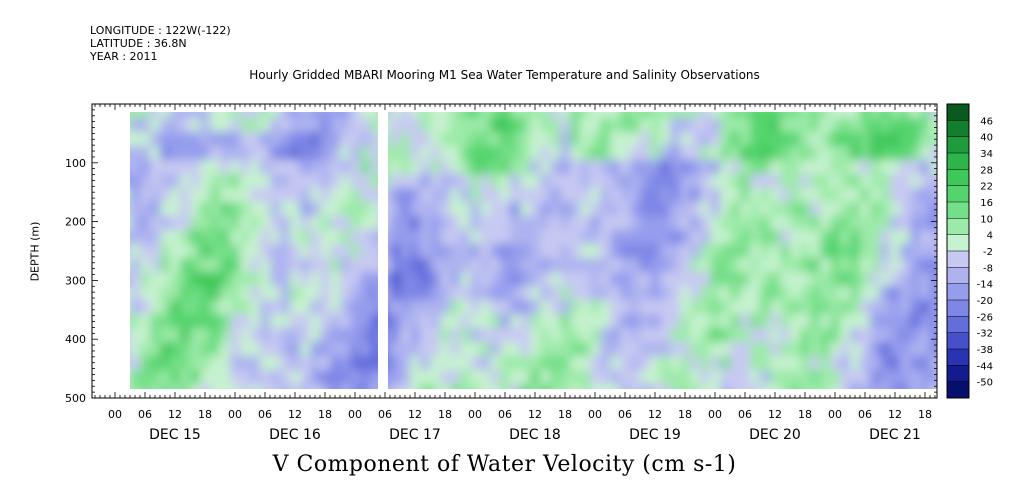 The height and width of the screenshot is (504, 1009). I want to click on colorbar-label: -38, so click(985, 350).